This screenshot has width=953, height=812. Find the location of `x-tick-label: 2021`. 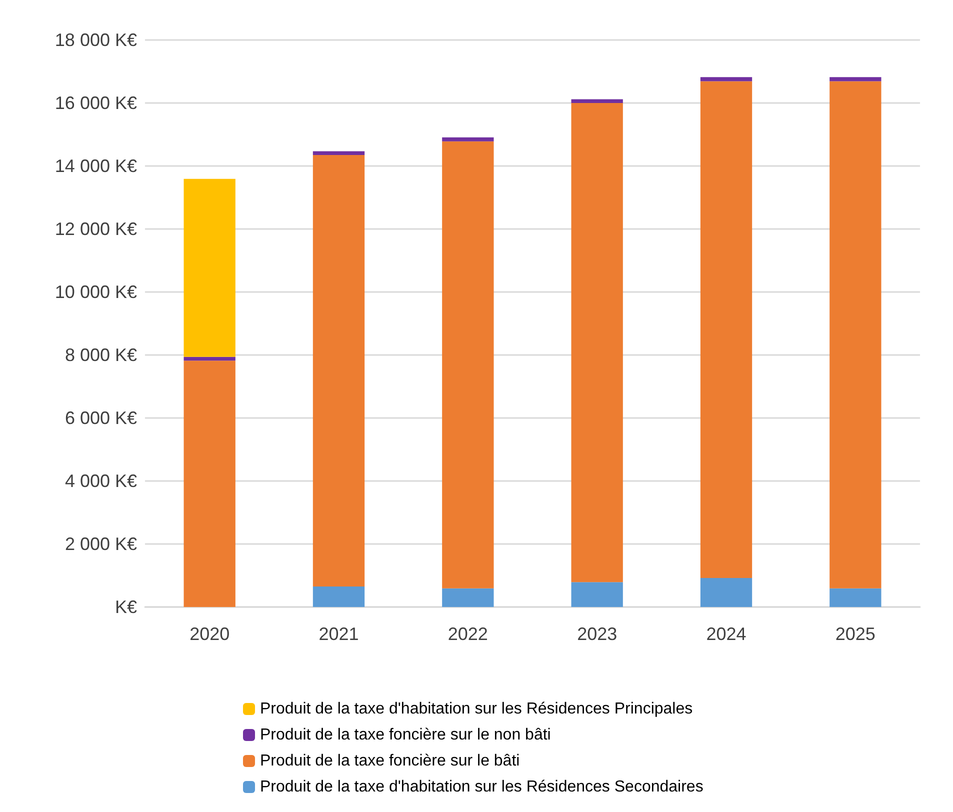

x-tick-label: 2021 is located at coordinates (338, 634).